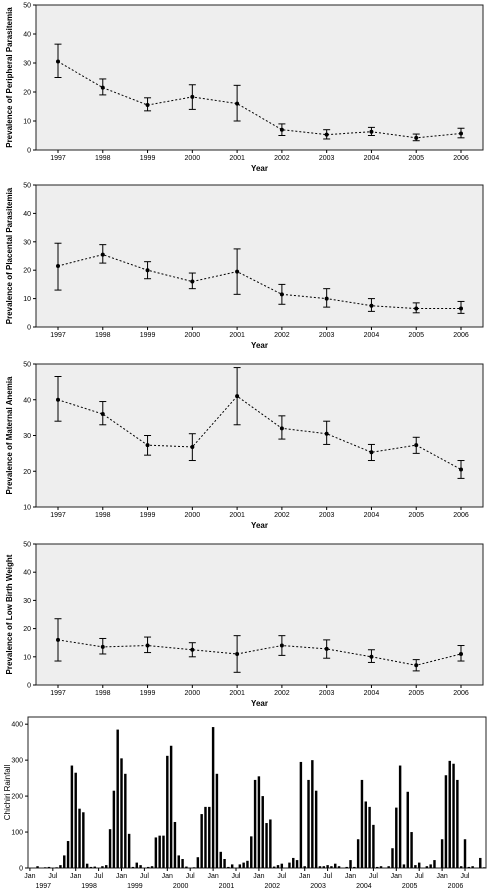  I want to click on month-label-3: Jul, so click(98, 876).